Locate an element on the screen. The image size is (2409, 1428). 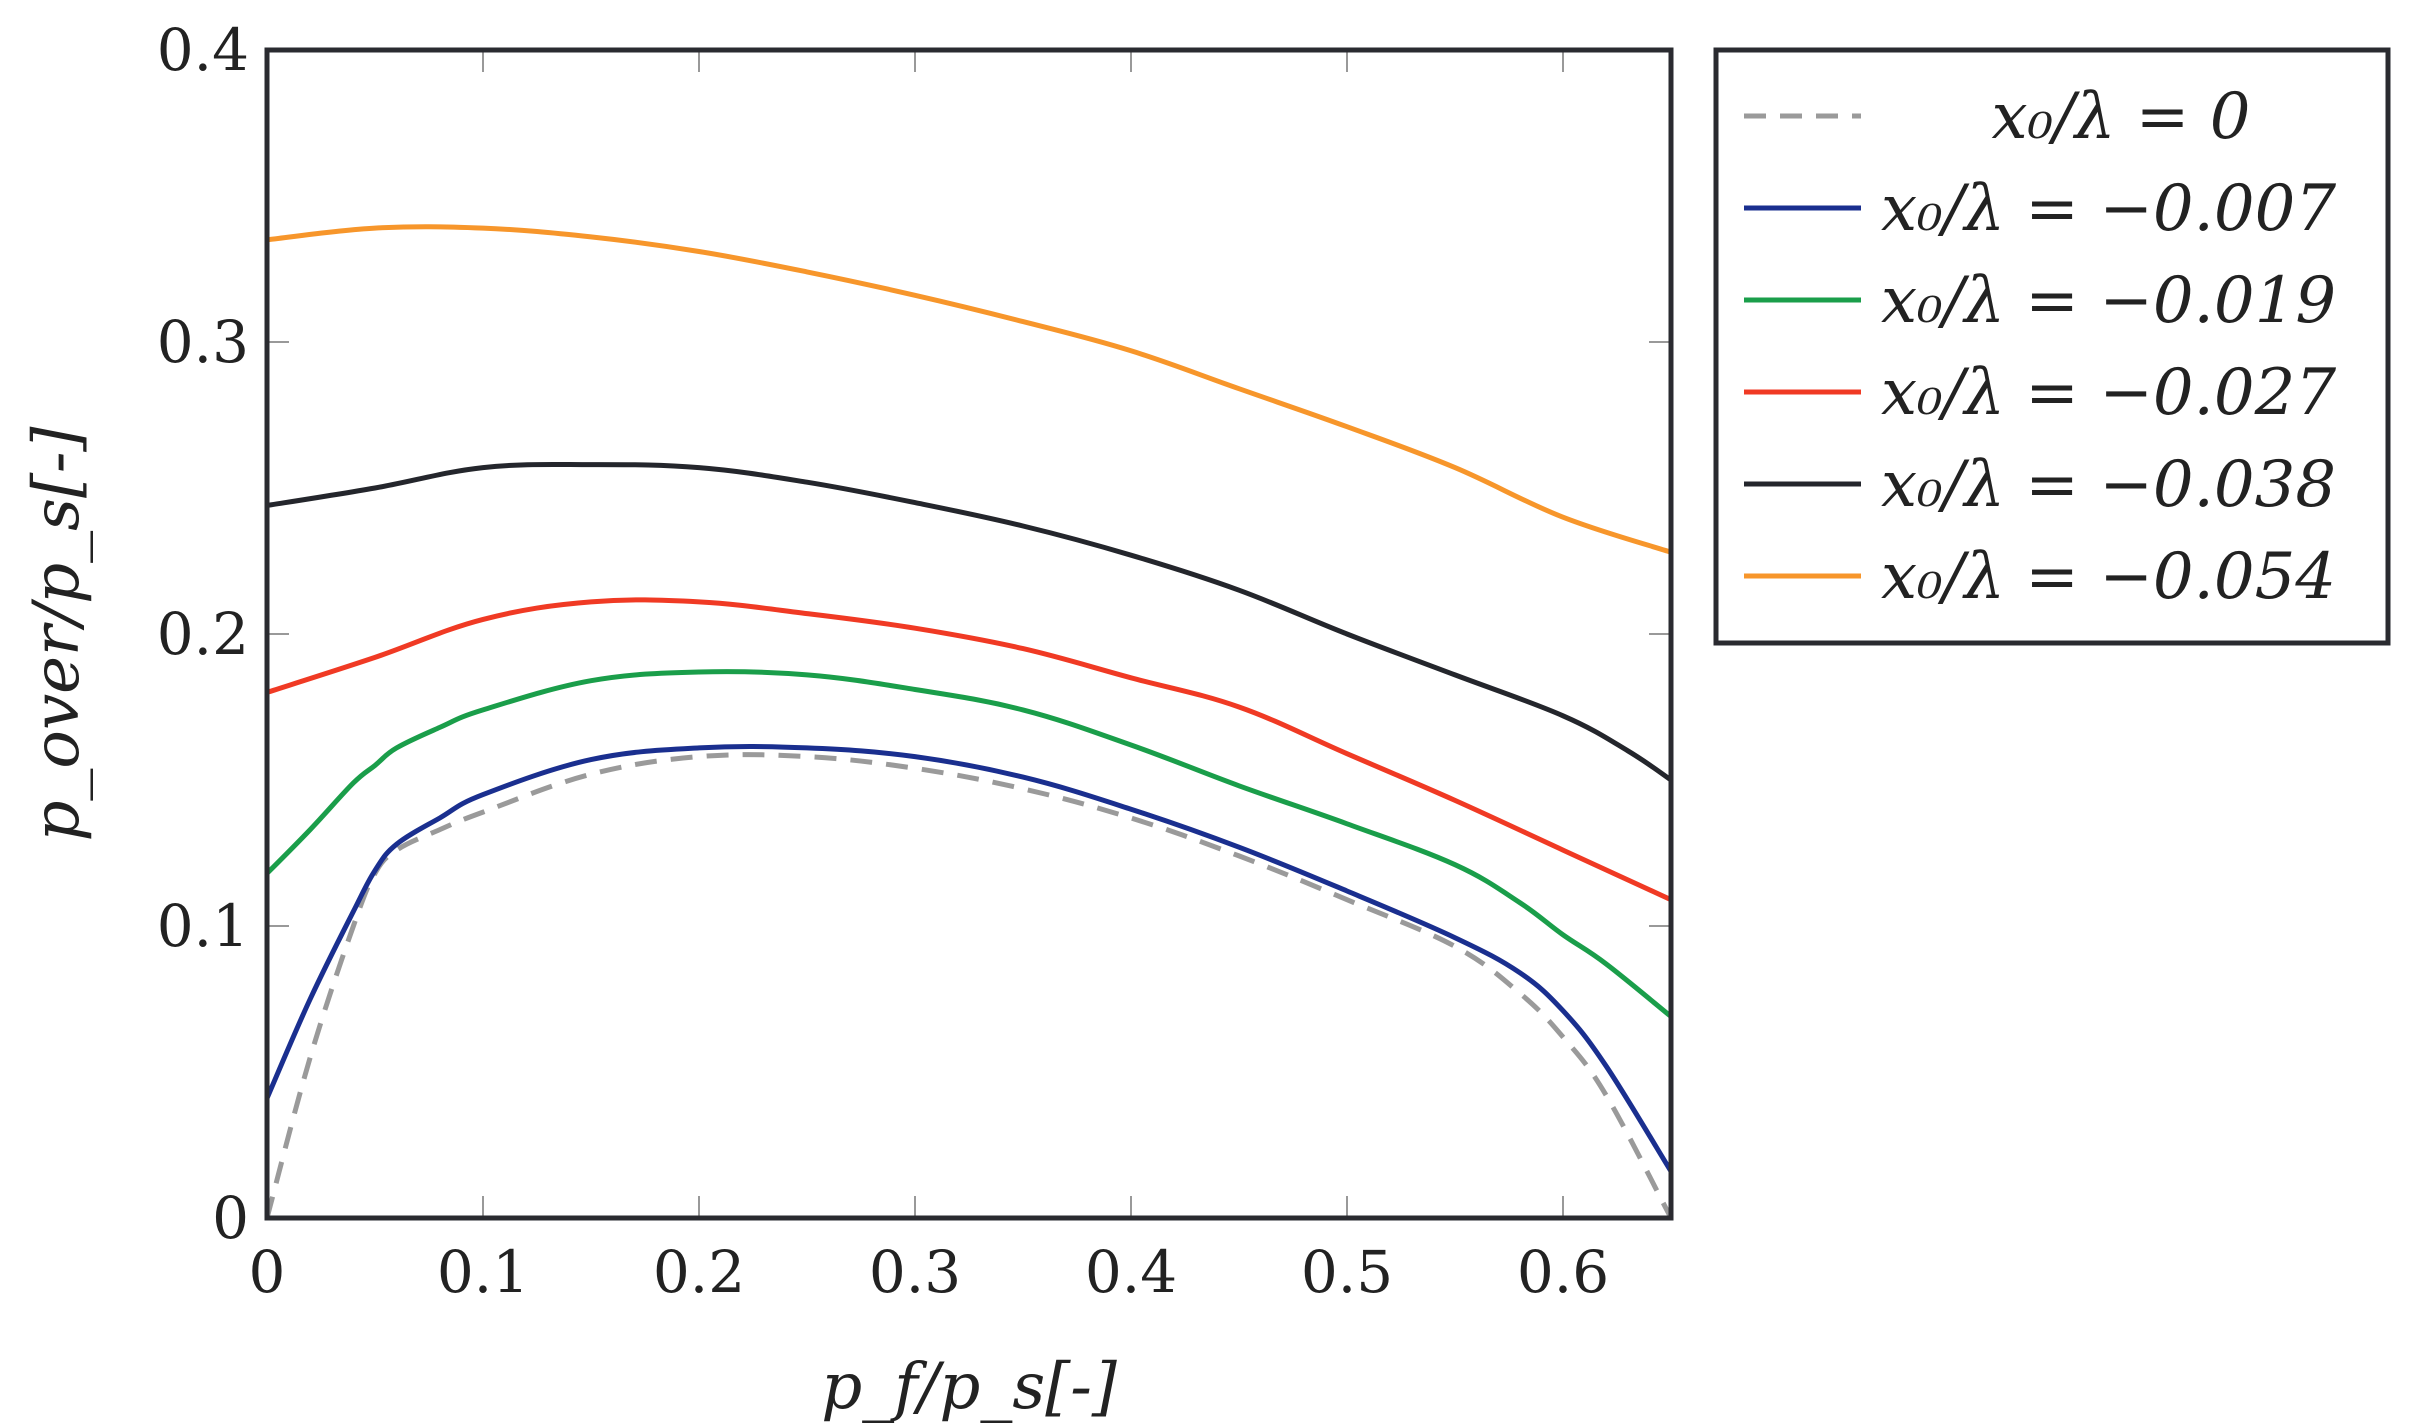
legend-frame is located at coordinates (2052, 346).